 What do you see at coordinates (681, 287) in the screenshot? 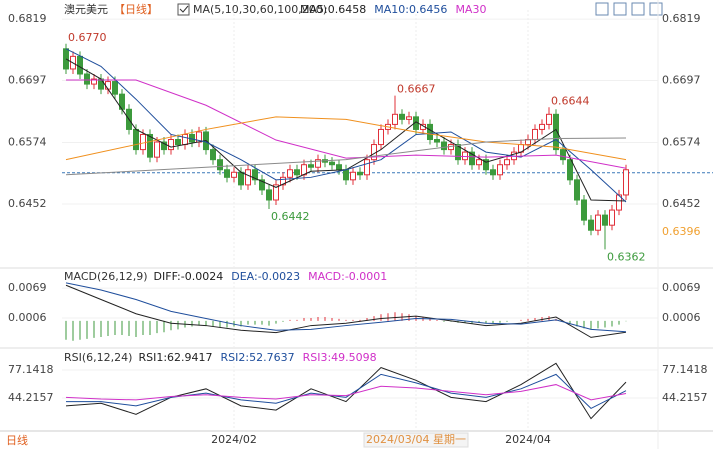
I see `y-tick-label-right: 0.0069` at bounding box center [681, 287].